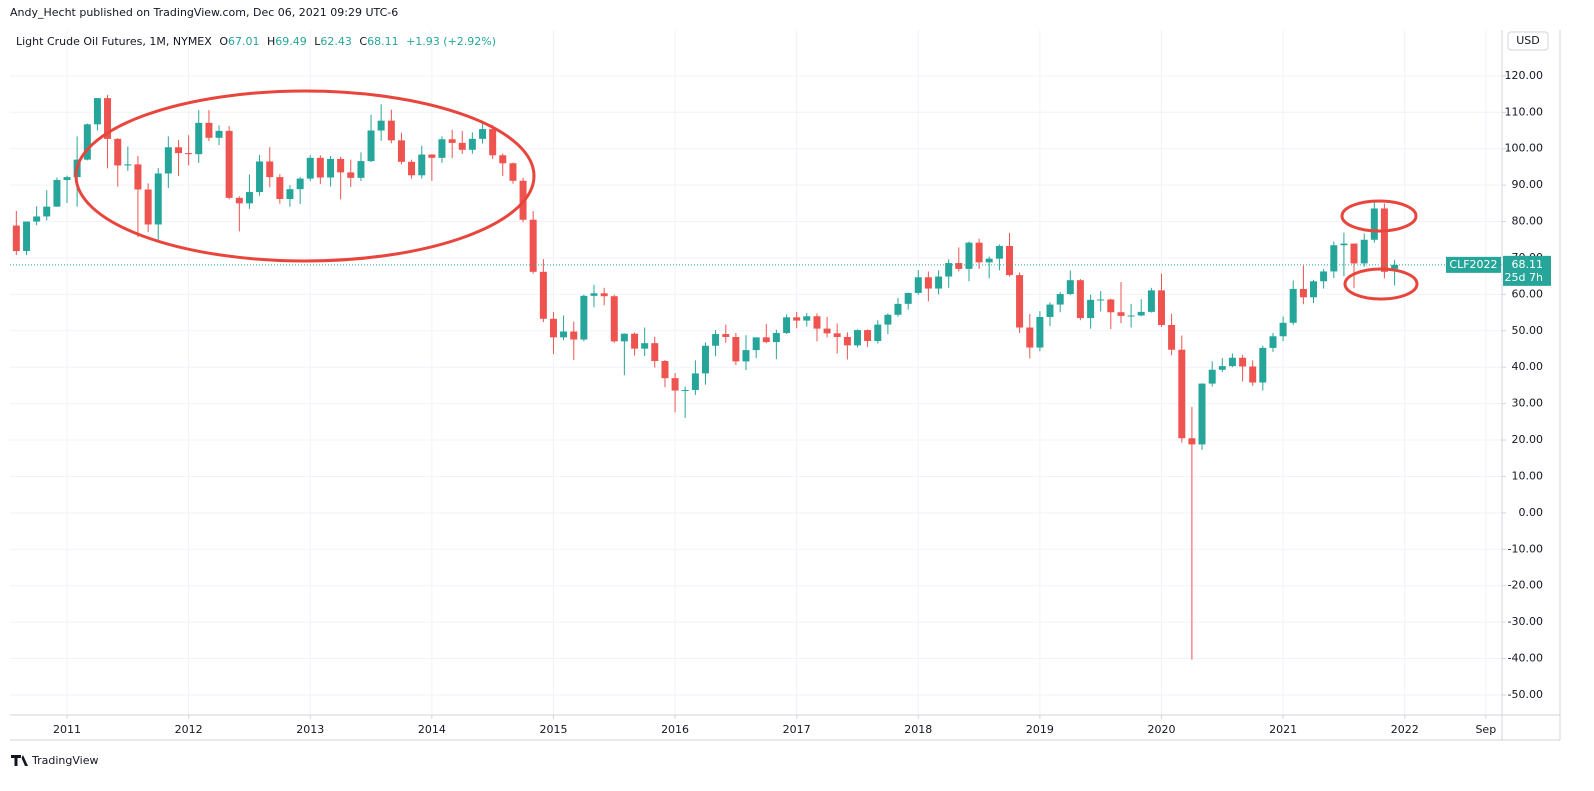  I want to click on y-tick-label: 60.00, so click(1528, 293).